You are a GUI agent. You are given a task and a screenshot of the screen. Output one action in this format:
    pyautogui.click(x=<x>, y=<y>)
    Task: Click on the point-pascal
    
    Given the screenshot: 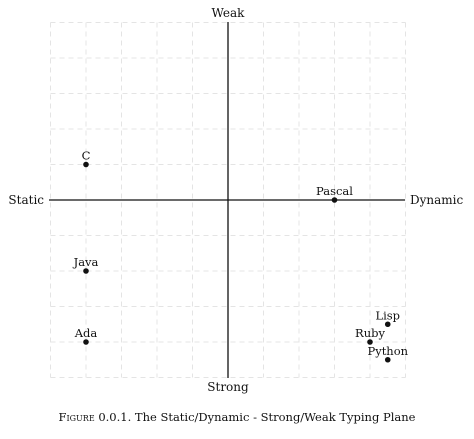 What is the action you would take?
    pyautogui.click(x=334, y=200)
    